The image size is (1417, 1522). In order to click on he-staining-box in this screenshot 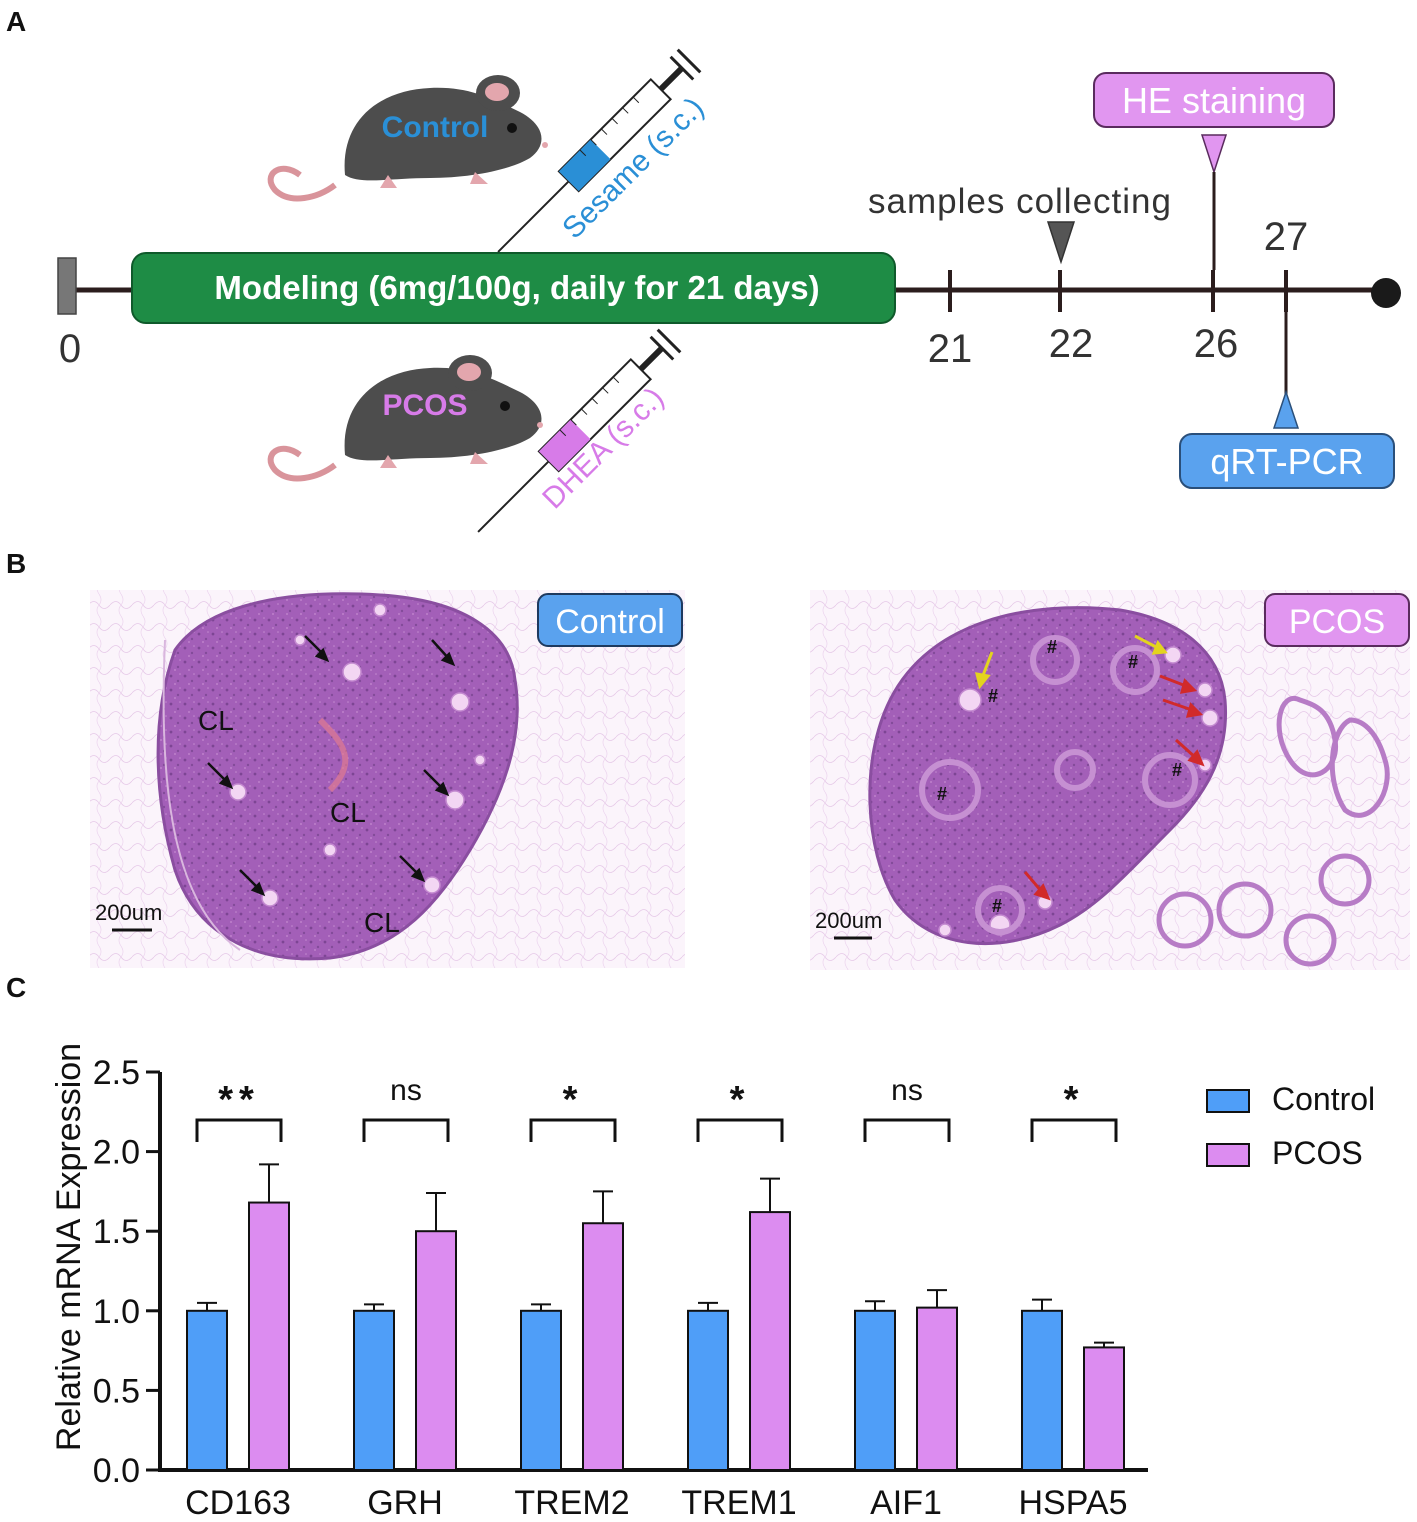, I will do `click(1214, 100)`.